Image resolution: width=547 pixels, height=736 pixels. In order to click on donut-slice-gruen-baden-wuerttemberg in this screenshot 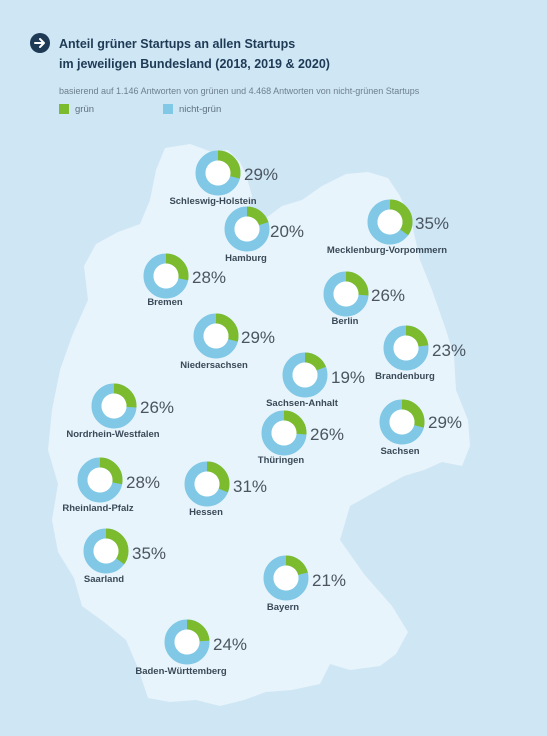, I will do `click(187, 642)`.